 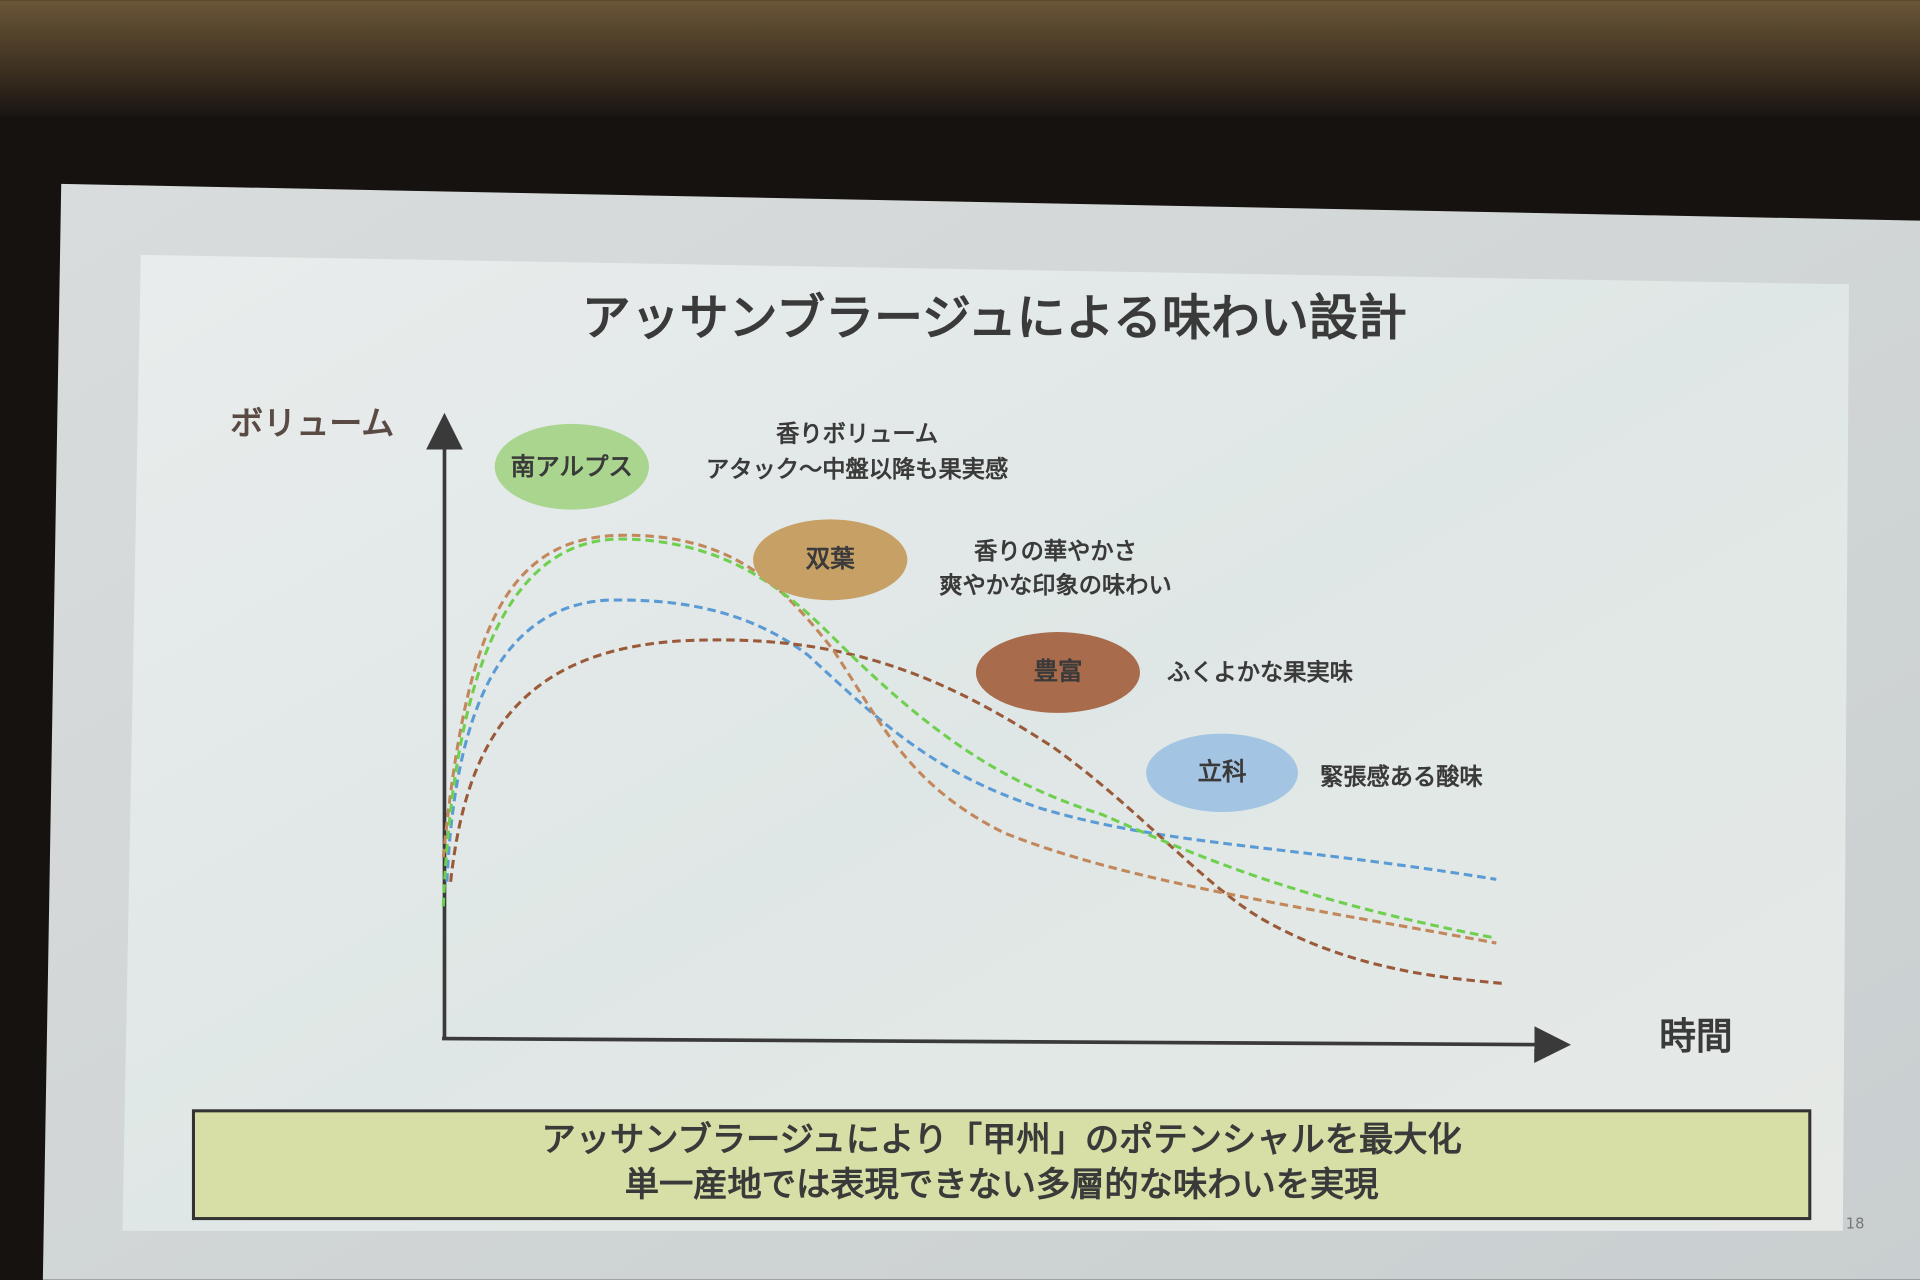 I want to click on variety-note: ふくよかな果実味, so click(x=1260, y=672).